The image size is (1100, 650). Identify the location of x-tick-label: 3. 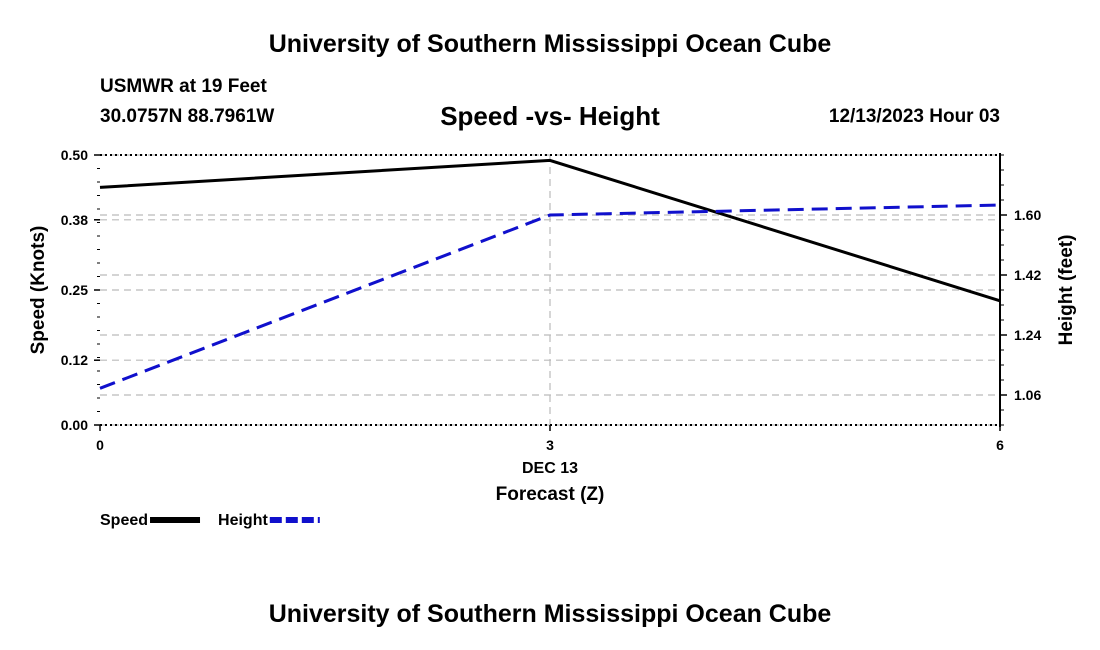
(550, 445).